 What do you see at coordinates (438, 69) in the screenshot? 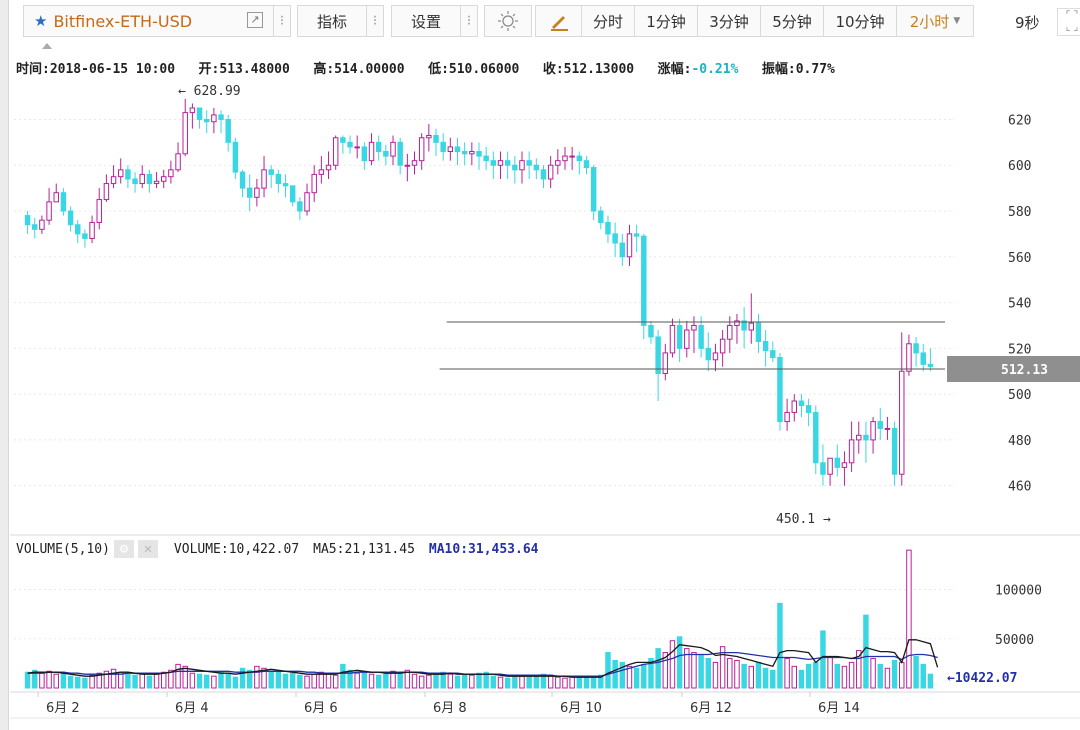
I see `low-label: 低:` at bounding box center [438, 69].